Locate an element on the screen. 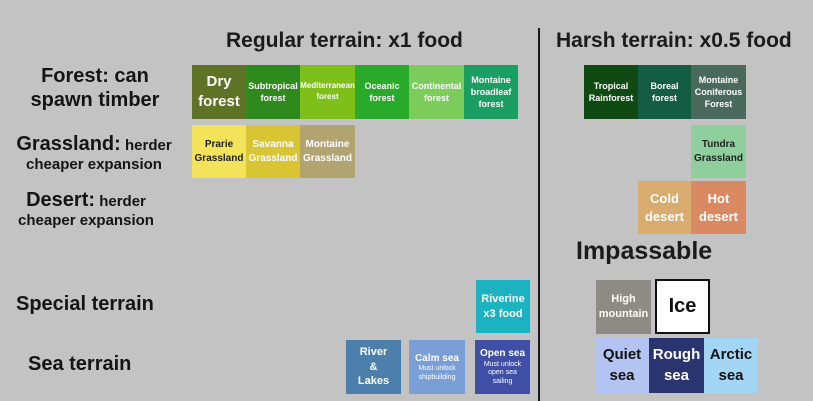  desert-label-tail: herder is located at coordinates (120, 201).